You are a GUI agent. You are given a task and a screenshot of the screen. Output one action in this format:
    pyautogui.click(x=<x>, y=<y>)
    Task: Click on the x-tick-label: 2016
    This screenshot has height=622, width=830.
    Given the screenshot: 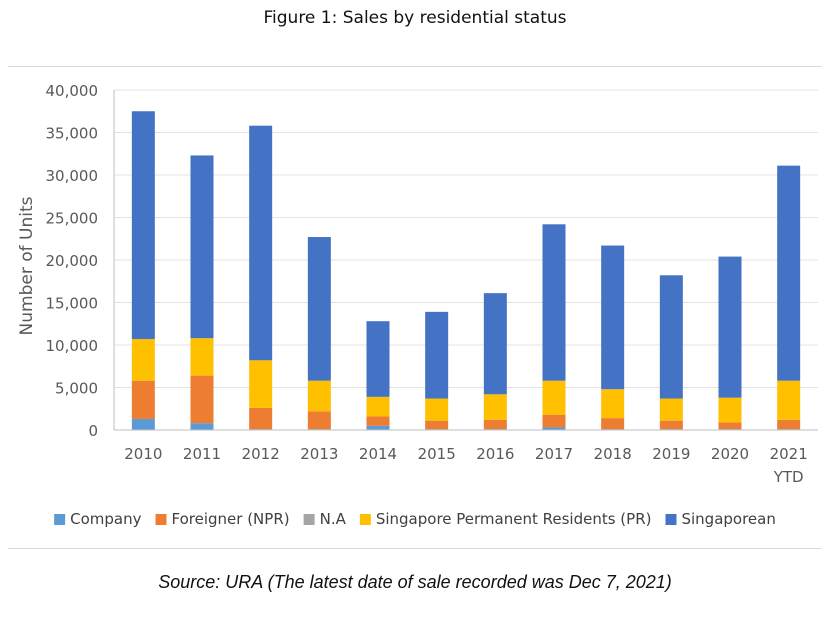 What is the action you would take?
    pyautogui.click(x=495, y=454)
    